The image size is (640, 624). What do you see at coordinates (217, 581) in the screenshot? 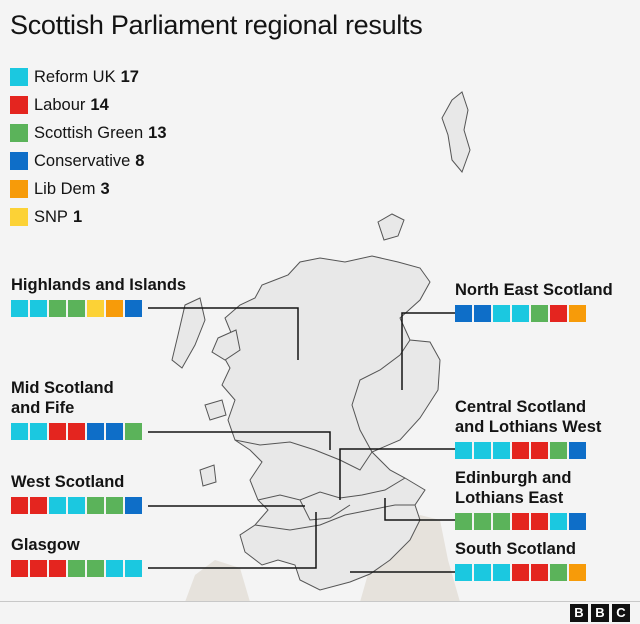
I see `ireland-landmass` at bounding box center [217, 581].